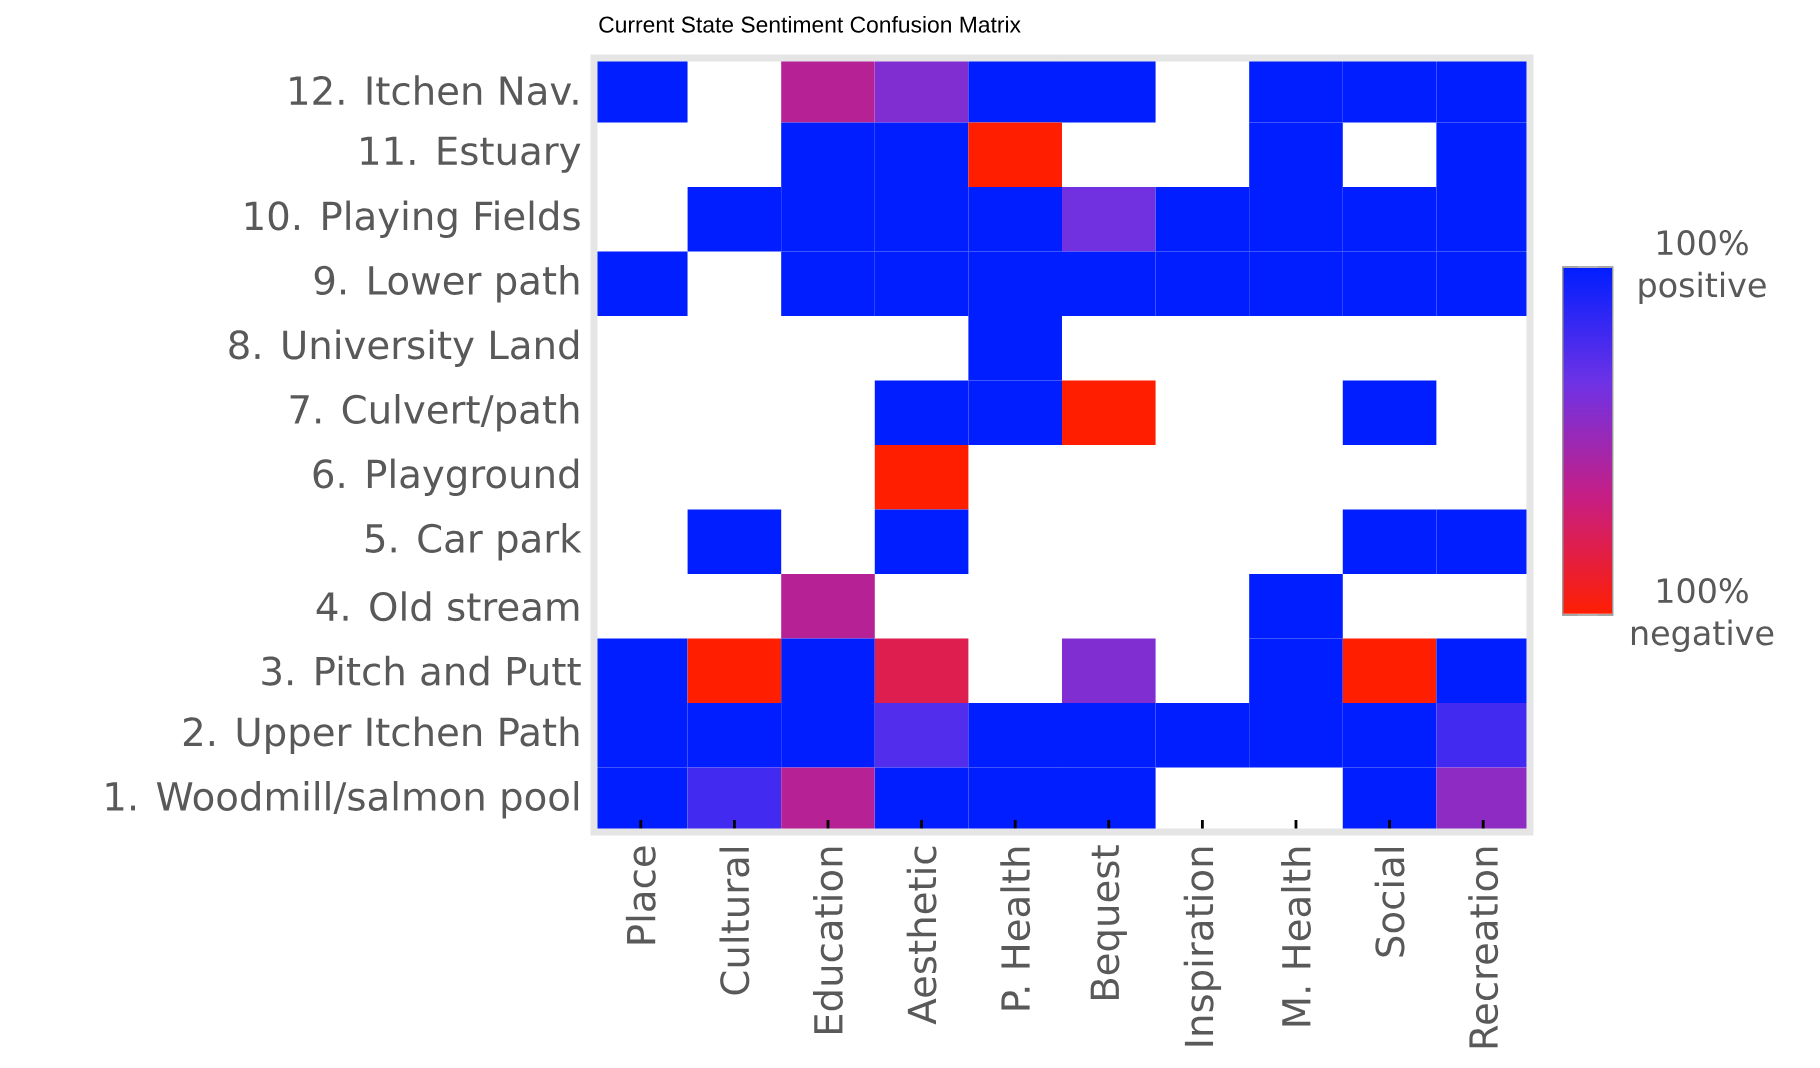 The width and height of the screenshot is (1820, 1068). I want to click on x-tick-label: Inspiration, so click(1202, 946).